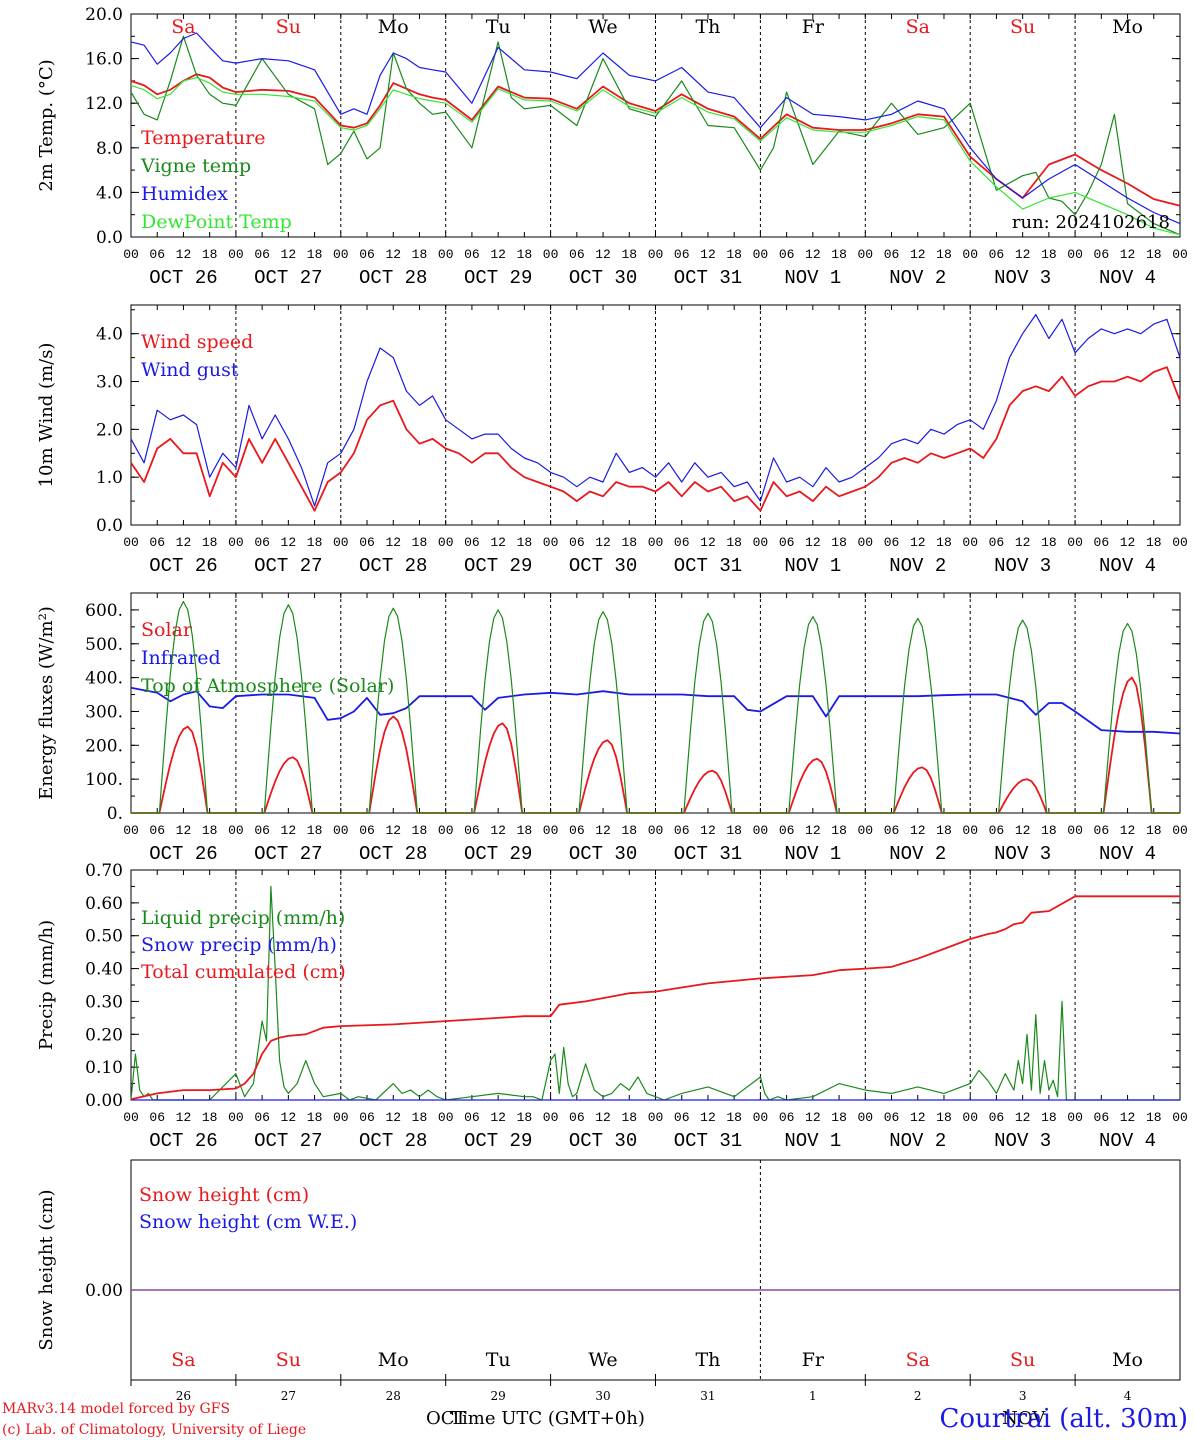 The width and height of the screenshot is (1194, 1440). Describe the element at coordinates (46, 125) in the screenshot. I see `y-axis-label: 2m Temp. (°C)` at that location.